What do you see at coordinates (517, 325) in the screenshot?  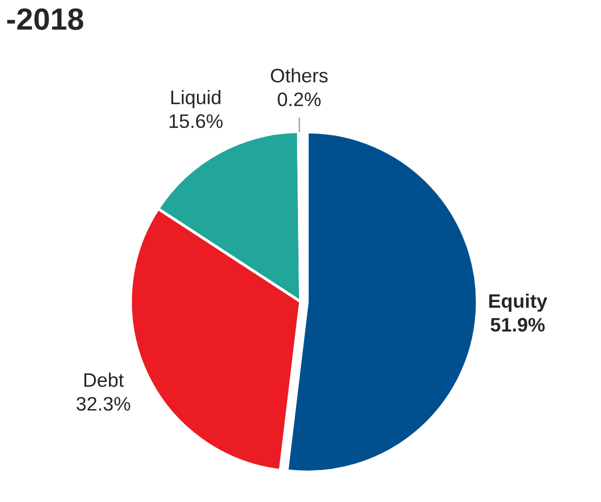 I see `data-label: 51.9%` at bounding box center [517, 325].